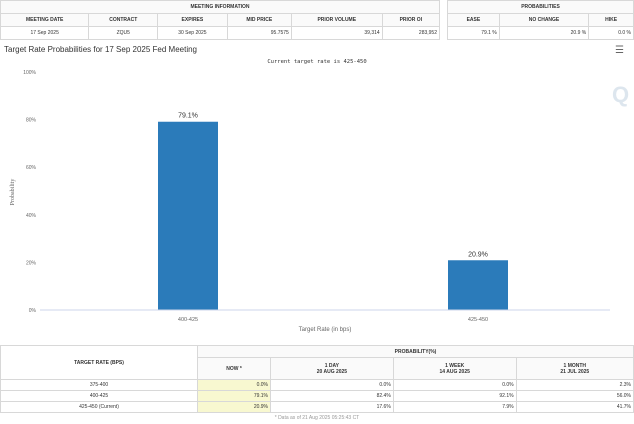  I want to click on col-label: 1 DAY, so click(332, 365).